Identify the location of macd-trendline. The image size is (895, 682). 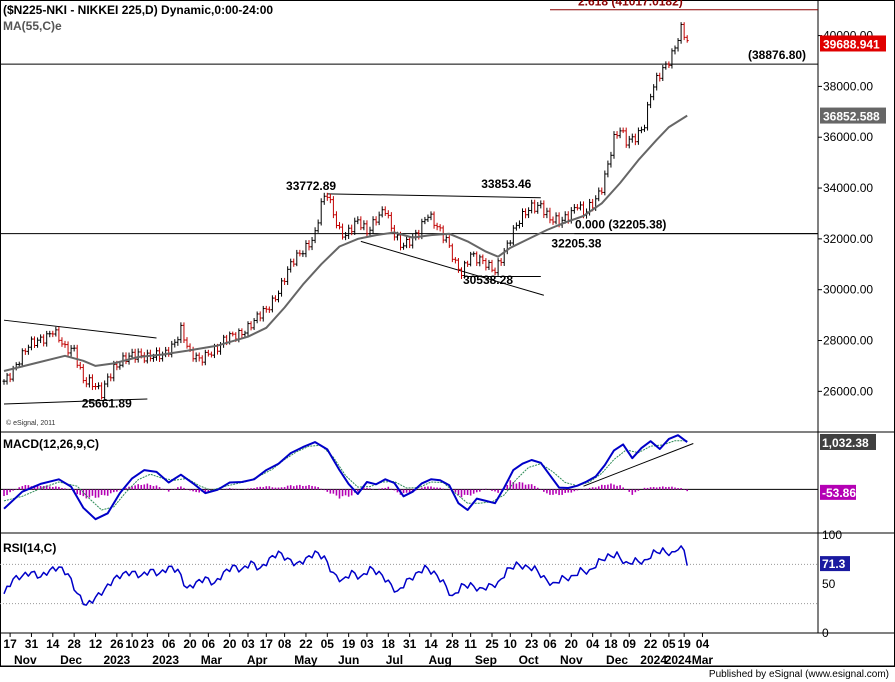
(638, 465).